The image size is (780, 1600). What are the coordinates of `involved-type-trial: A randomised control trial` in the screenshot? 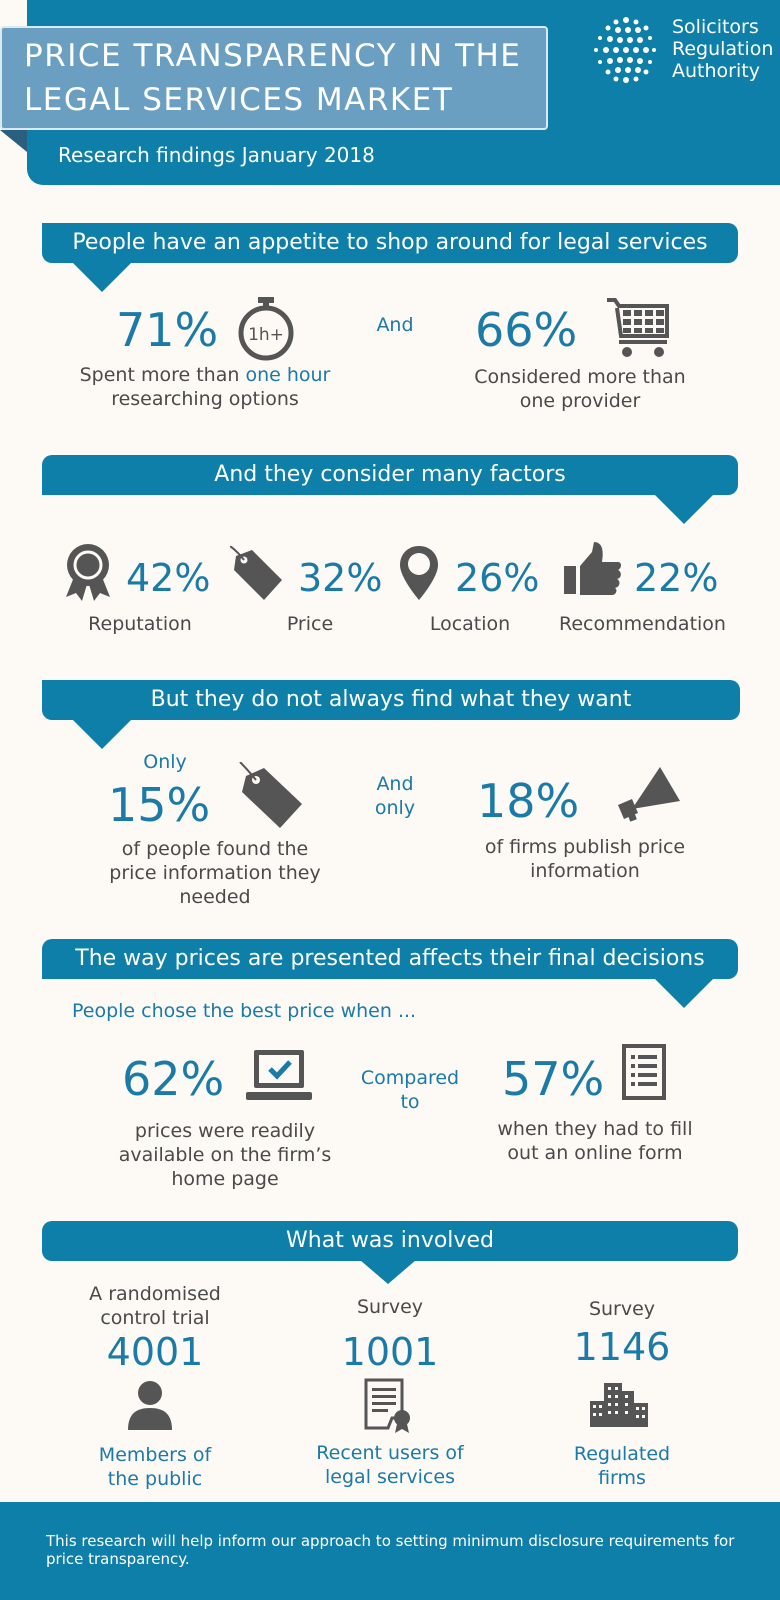 It's located at (155, 1306).